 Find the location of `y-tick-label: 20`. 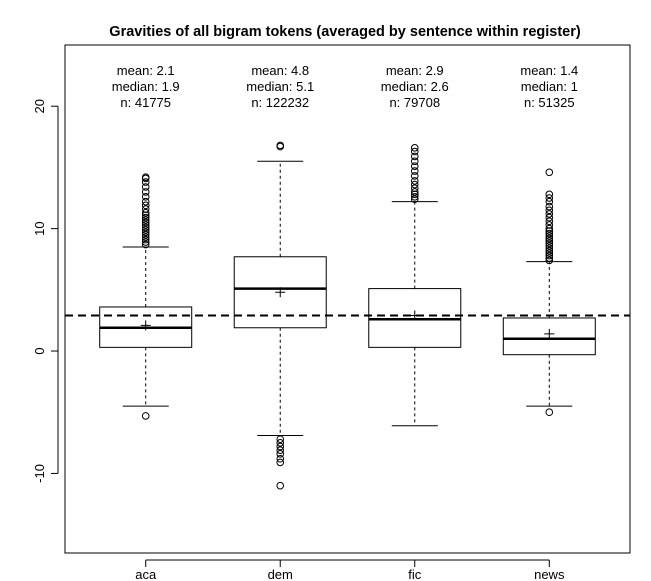

y-tick-label: 20 is located at coordinates (39, 106).